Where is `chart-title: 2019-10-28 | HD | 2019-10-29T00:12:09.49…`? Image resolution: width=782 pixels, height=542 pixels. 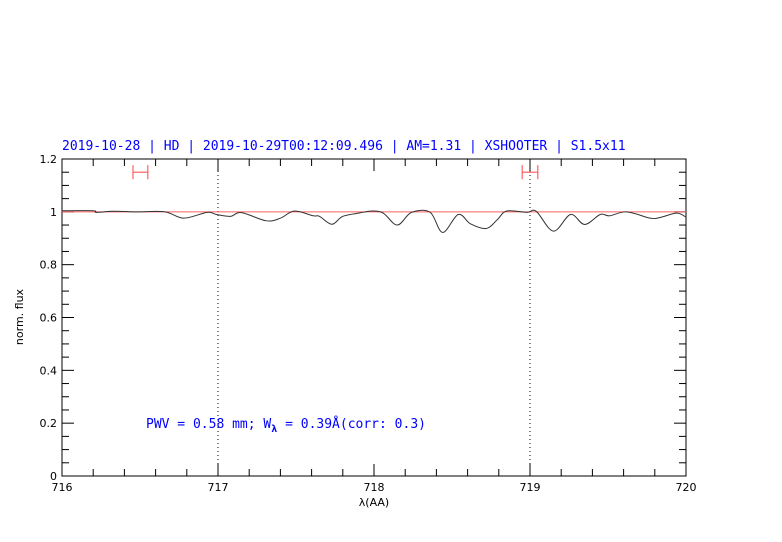 chart-title: 2019-10-28 | HD | 2019-10-29T00:12:09.49… is located at coordinates (344, 146).